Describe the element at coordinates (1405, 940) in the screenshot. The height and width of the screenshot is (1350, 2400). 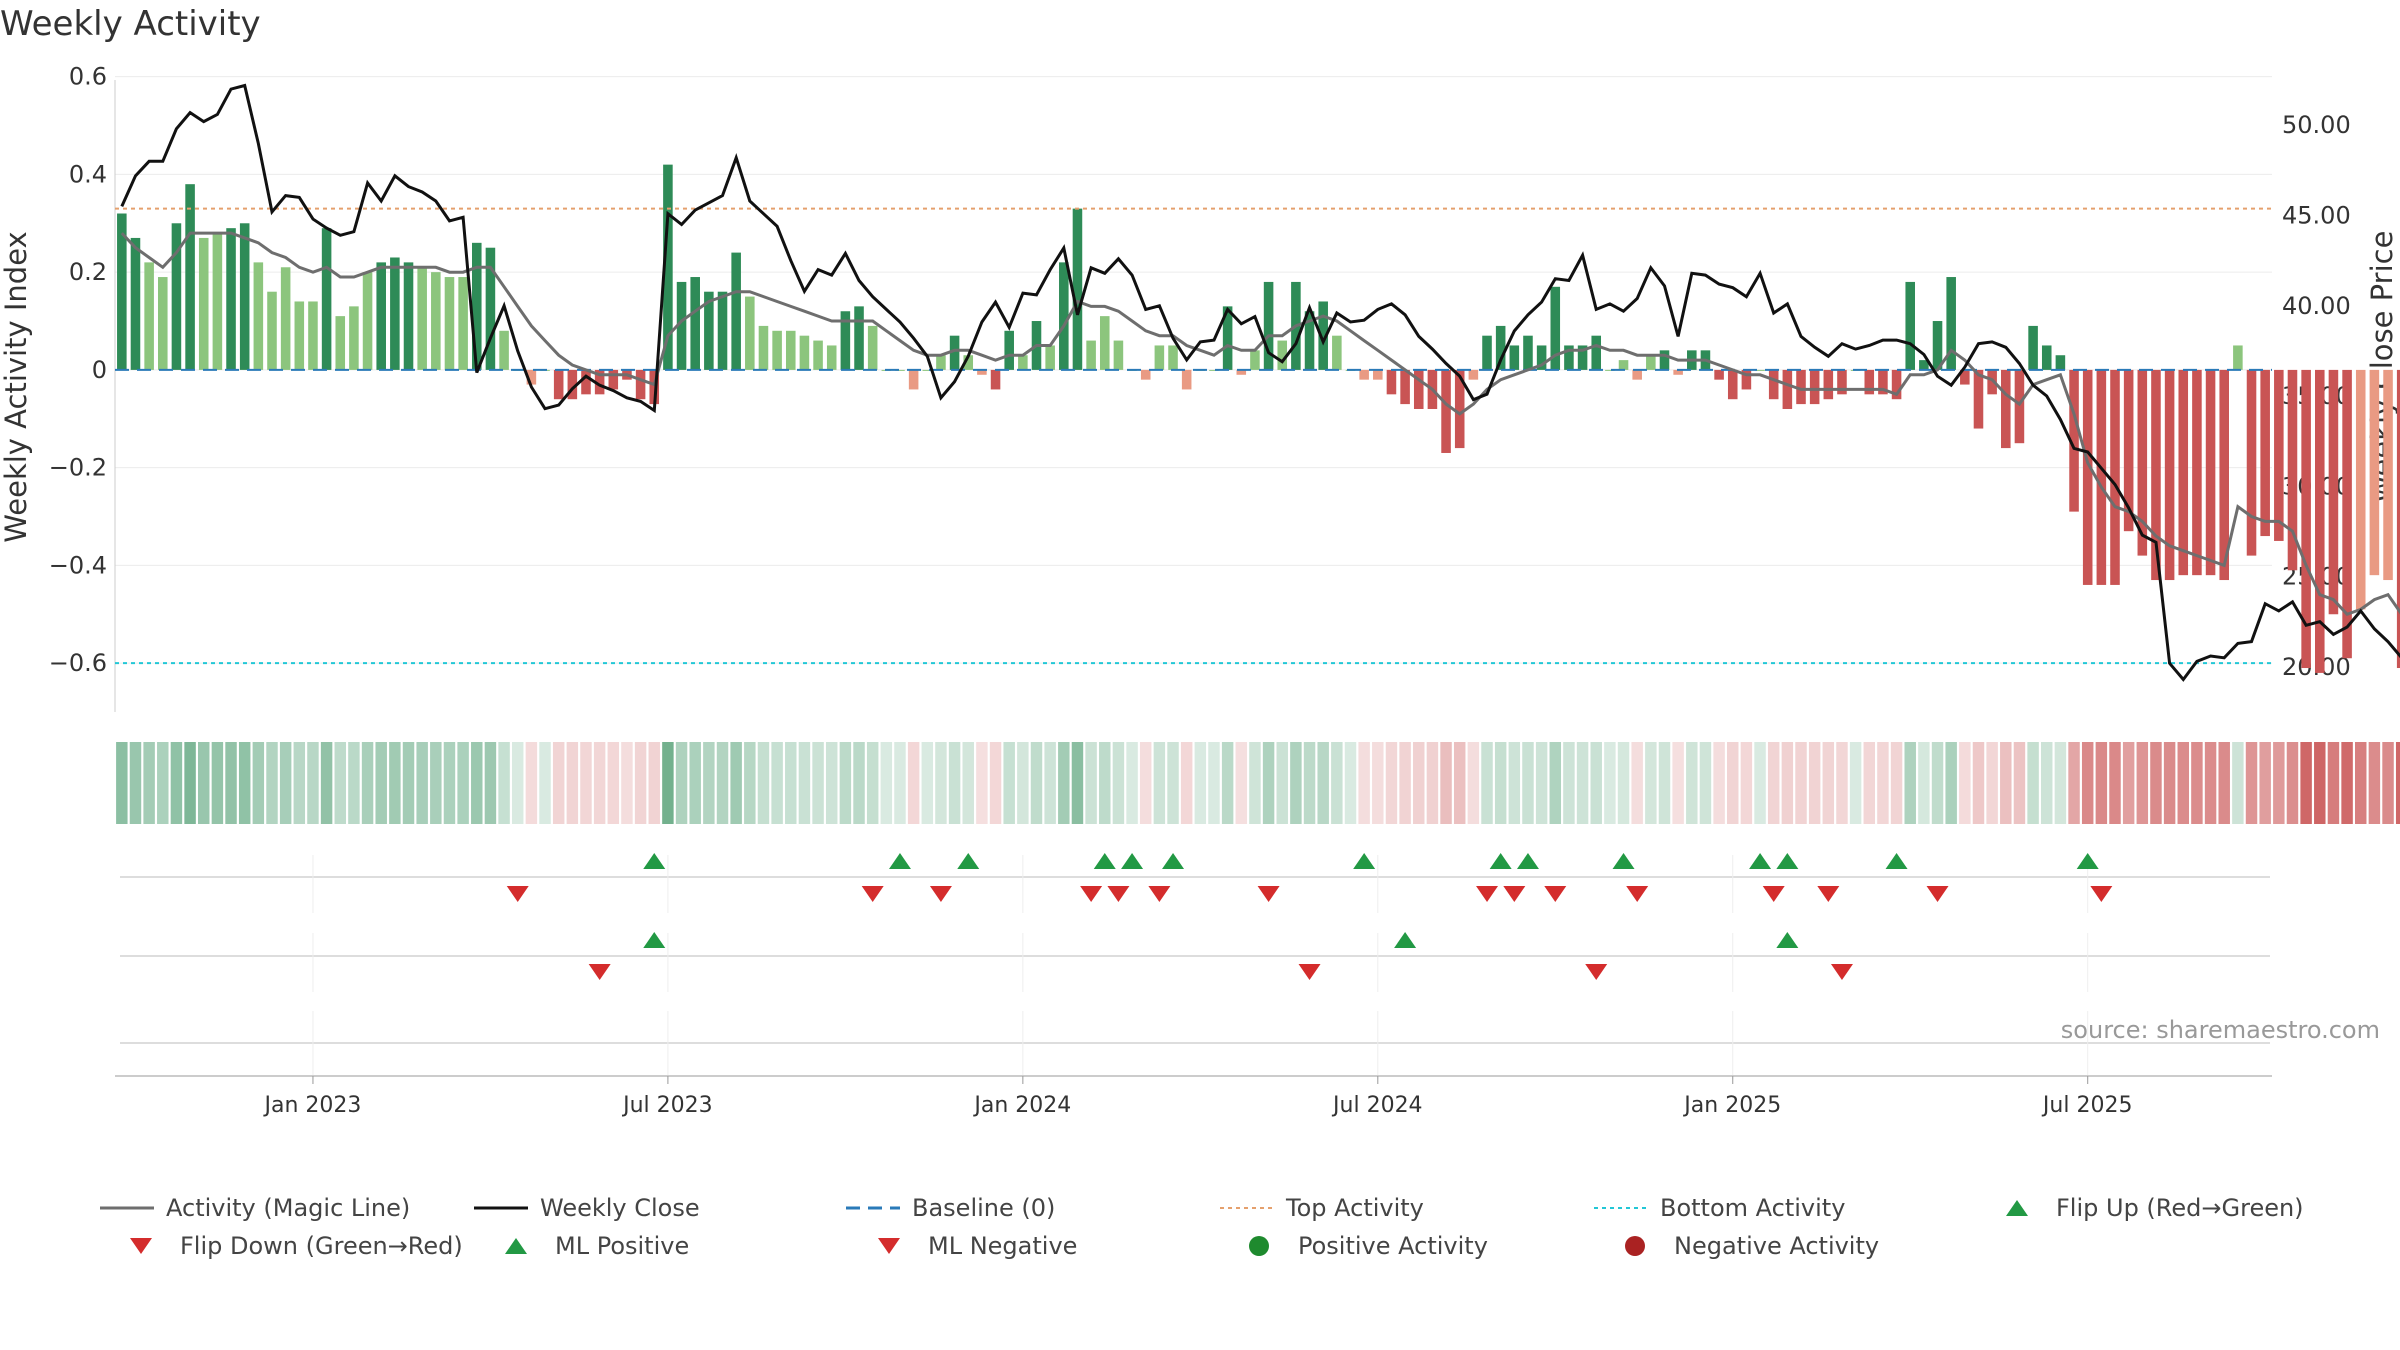
I see `ml-positive-marker` at that location.